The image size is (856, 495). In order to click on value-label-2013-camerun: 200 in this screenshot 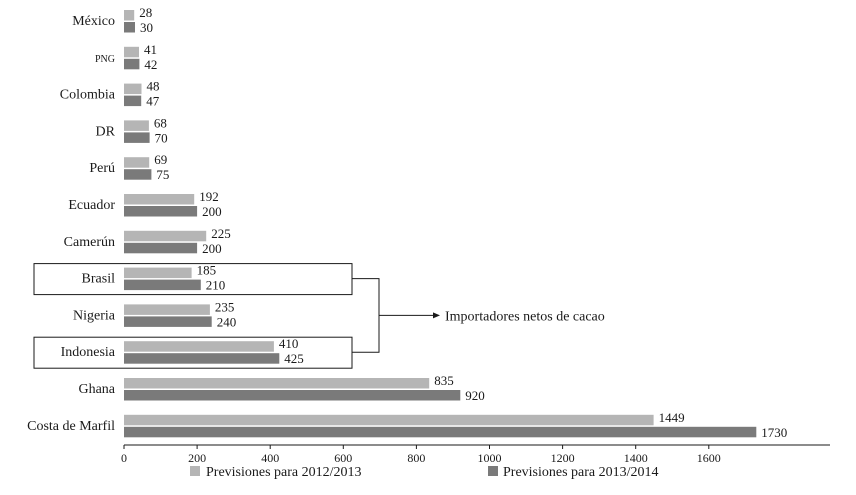, I will do `click(212, 248)`.